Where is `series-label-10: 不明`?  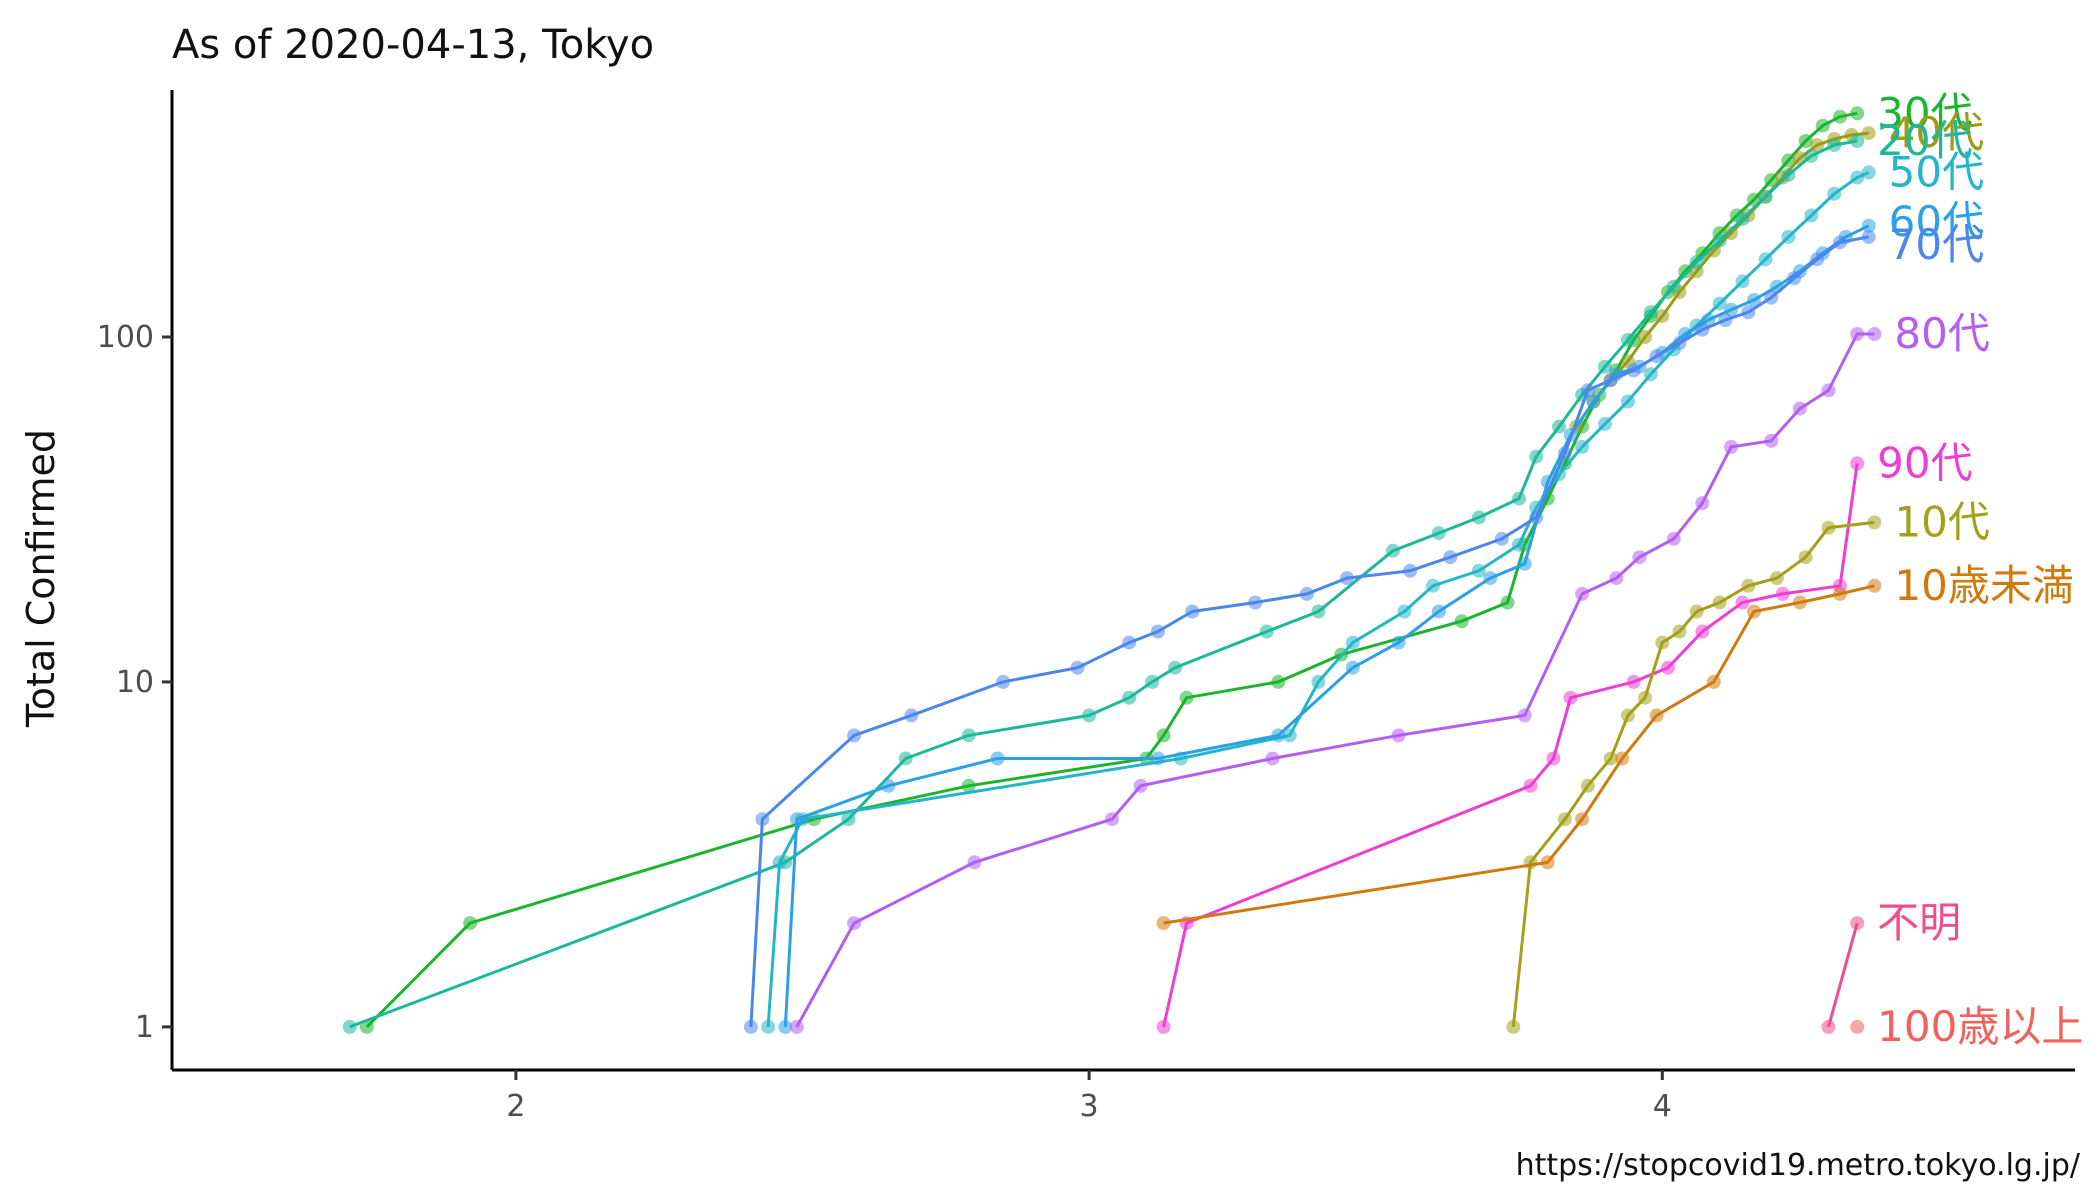
series-label-10: 不明 is located at coordinates (1919, 922).